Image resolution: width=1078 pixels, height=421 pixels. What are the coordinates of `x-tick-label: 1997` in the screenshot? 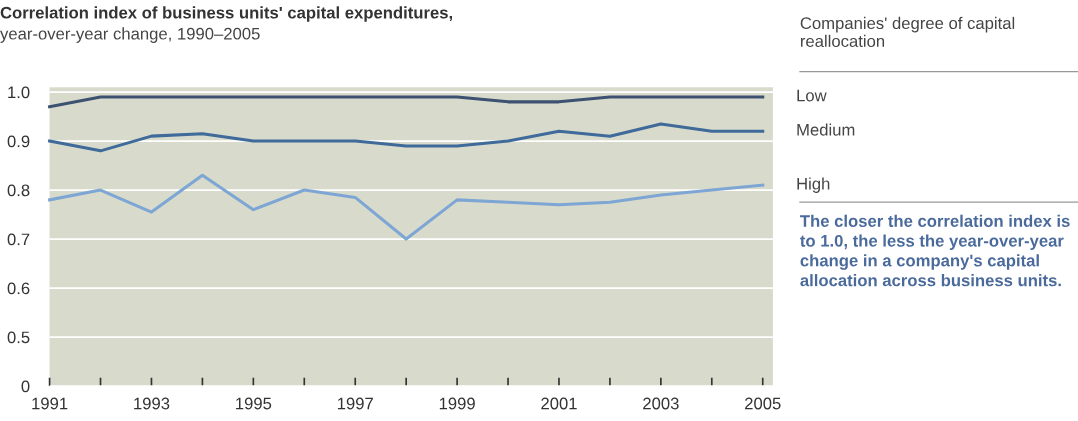 It's located at (355, 403).